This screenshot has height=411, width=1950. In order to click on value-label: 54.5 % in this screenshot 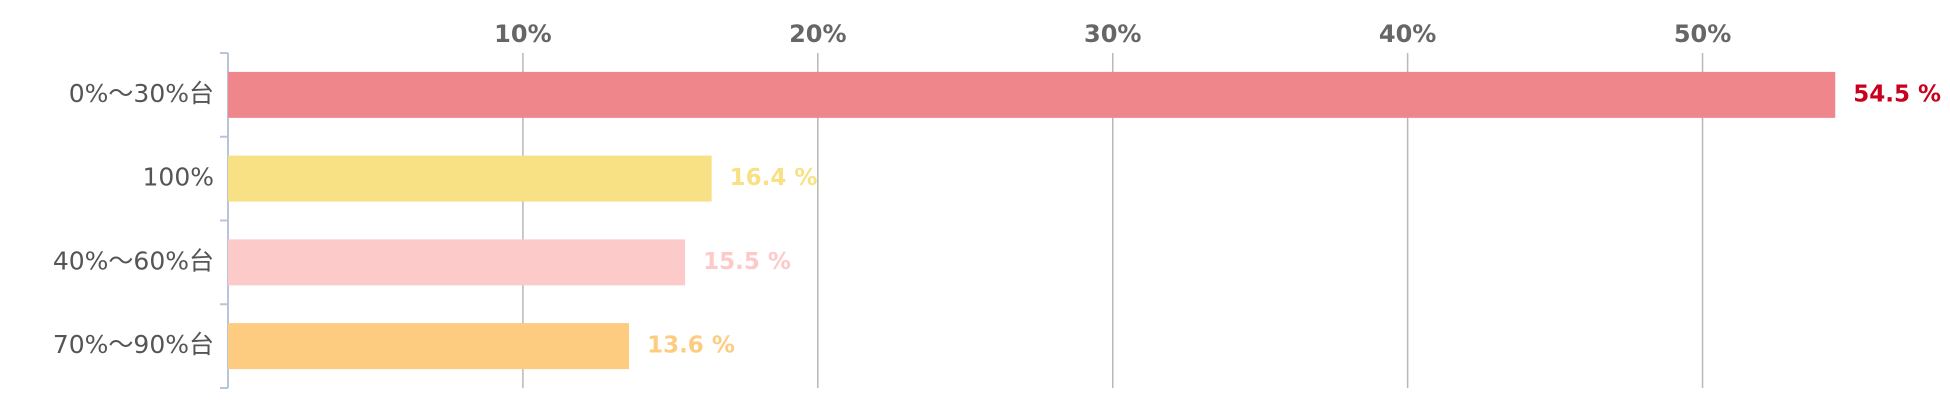, I will do `click(1897, 94)`.